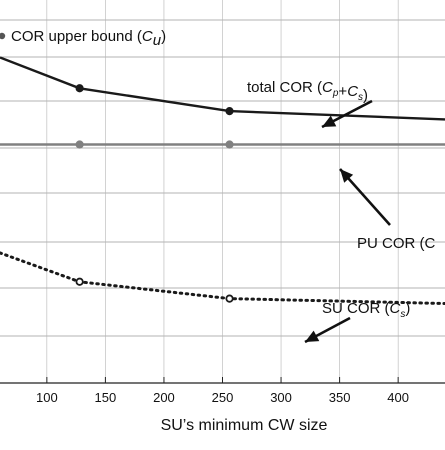 Image resolution: width=445 pixels, height=450 pixels. I want to click on x-tick-label-350: 350, so click(340, 397).